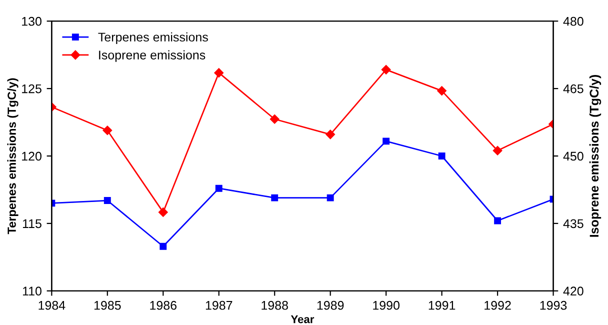 The width and height of the screenshot is (608, 325). Describe the element at coordinates (573, 291) in the screenshot. I see `y2-tick-label: 420` at that location.